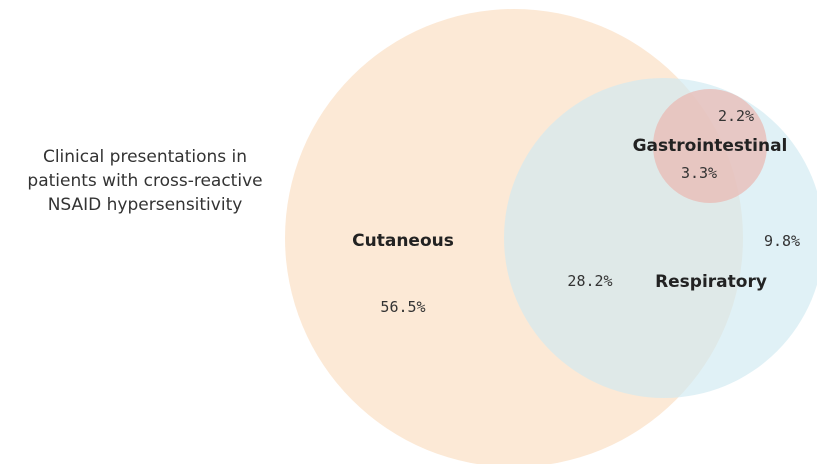  What do you see at coordinates (736, 116) in the screenshot?
I see `respiratory-gastrointestinal-value: 2.2%` at bounding box center [736, 116].